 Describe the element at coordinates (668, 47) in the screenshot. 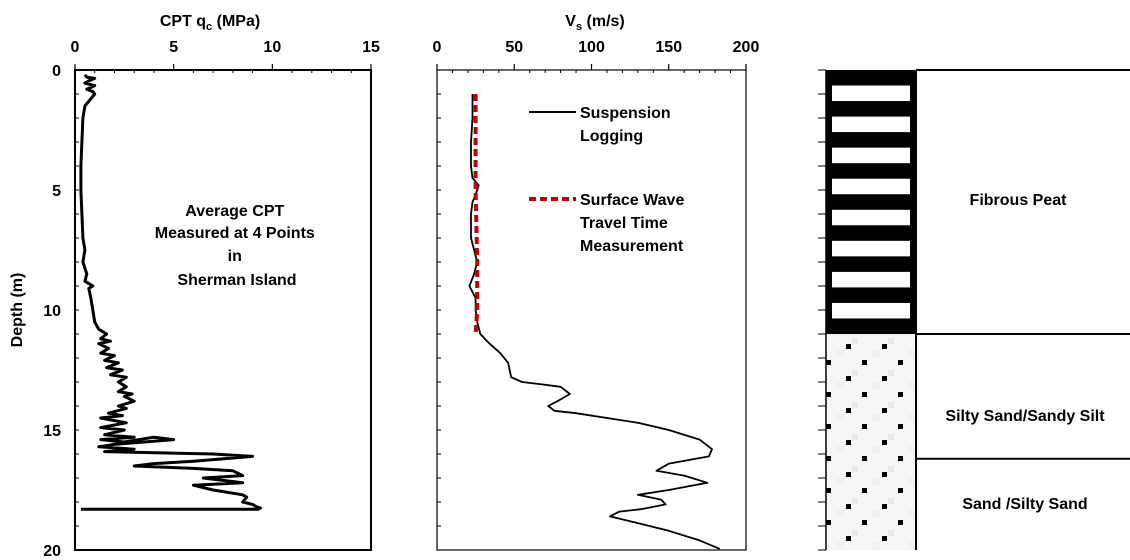

I see `x-tick-label: 150` at that location.